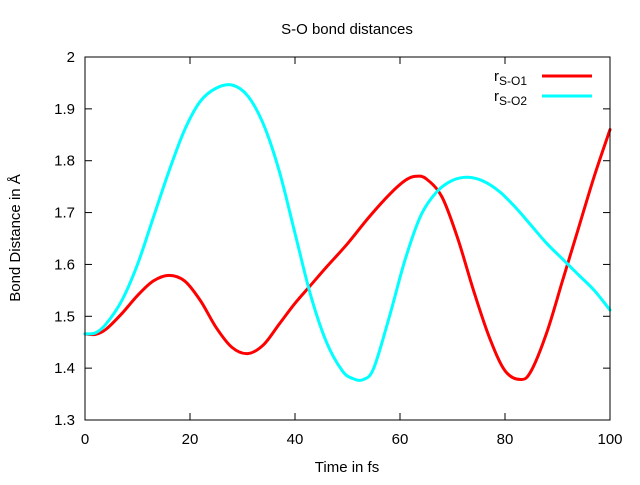 The width and height of the screenshot is (640, 485). What do you see at coordinates (609, 439) in the screenshot?
I see `x-tick-label: 100` at bounding box center [609, 439].